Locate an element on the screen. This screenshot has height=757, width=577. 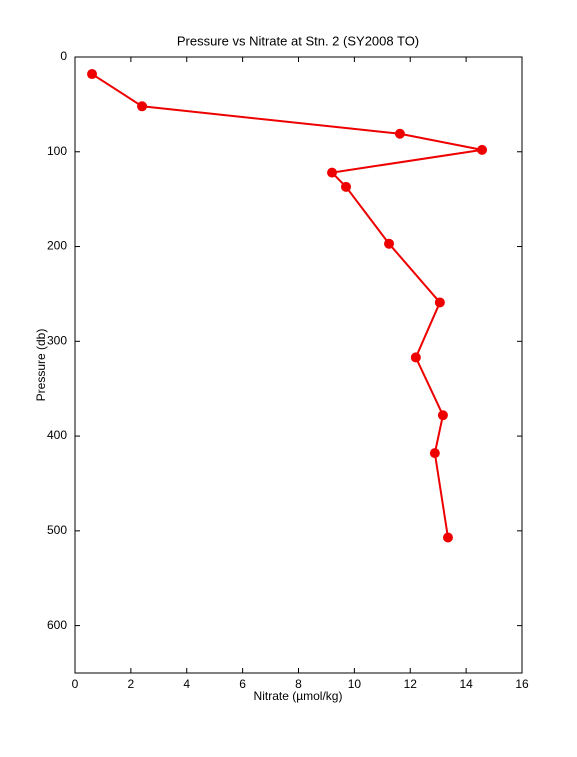
y-tick-label: 400 is located at coordinates (57, 435).